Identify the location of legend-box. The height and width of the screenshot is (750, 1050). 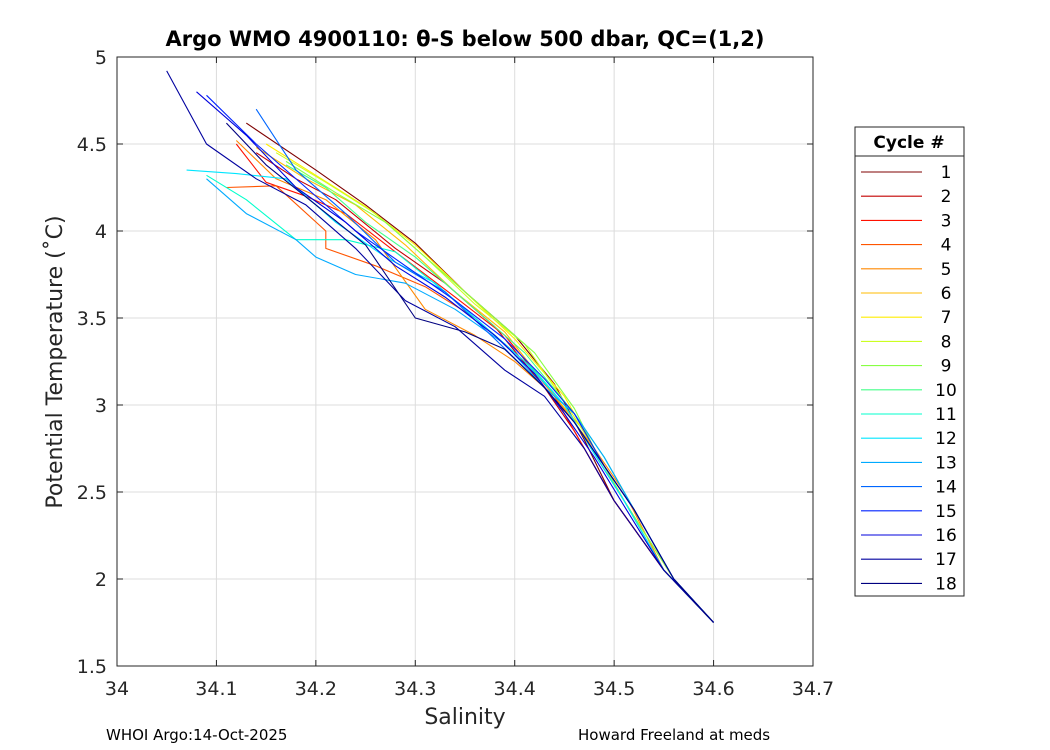
(909, 361).